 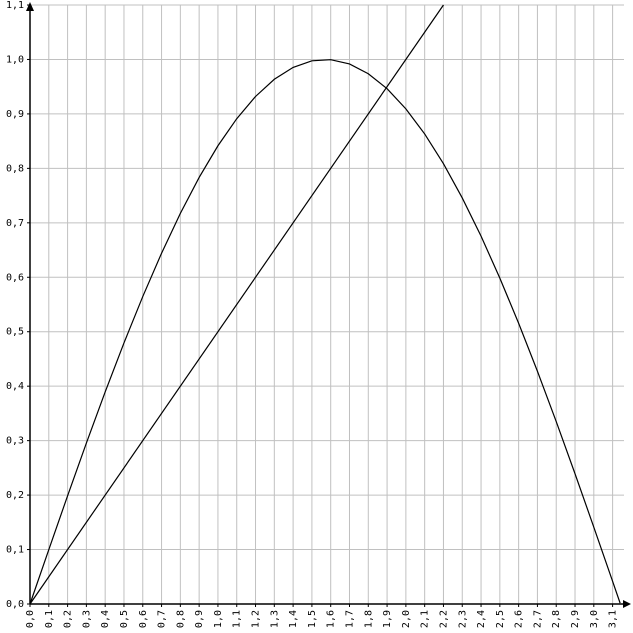 What do you see at coordinates (199, 619) in the screenshot?
I see `x-tick-label: 0,9` at bounding box center [199, 619].